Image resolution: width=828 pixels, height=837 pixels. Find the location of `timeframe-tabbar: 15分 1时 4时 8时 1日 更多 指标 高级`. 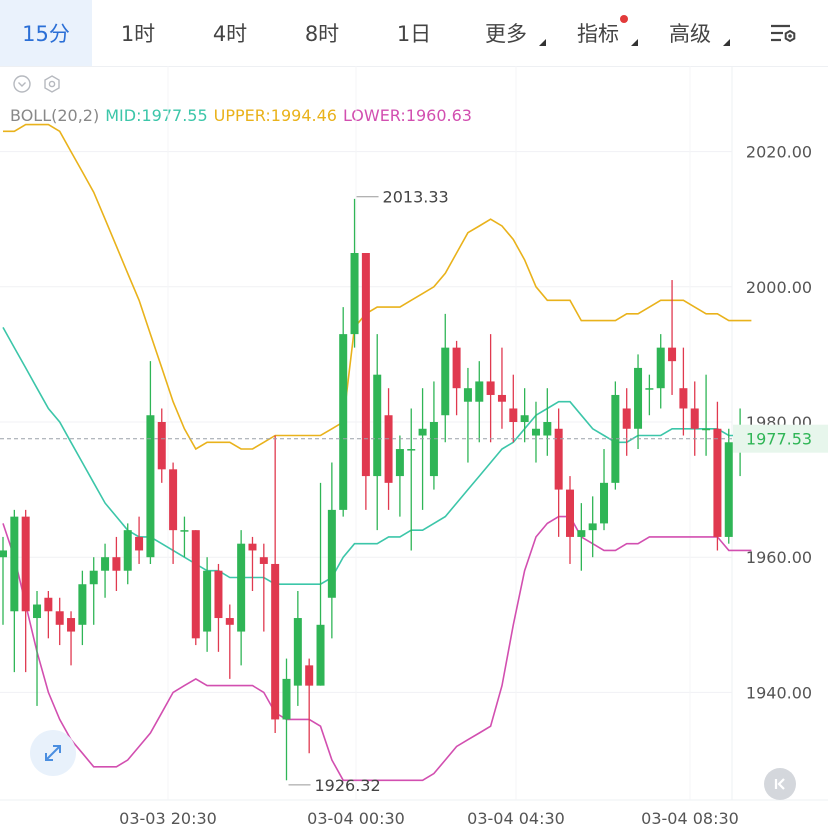

timeframe-tabbar: 15分 1时 4时 8时 1日 更多 指标 高级 is located at coordinates (414, 33).